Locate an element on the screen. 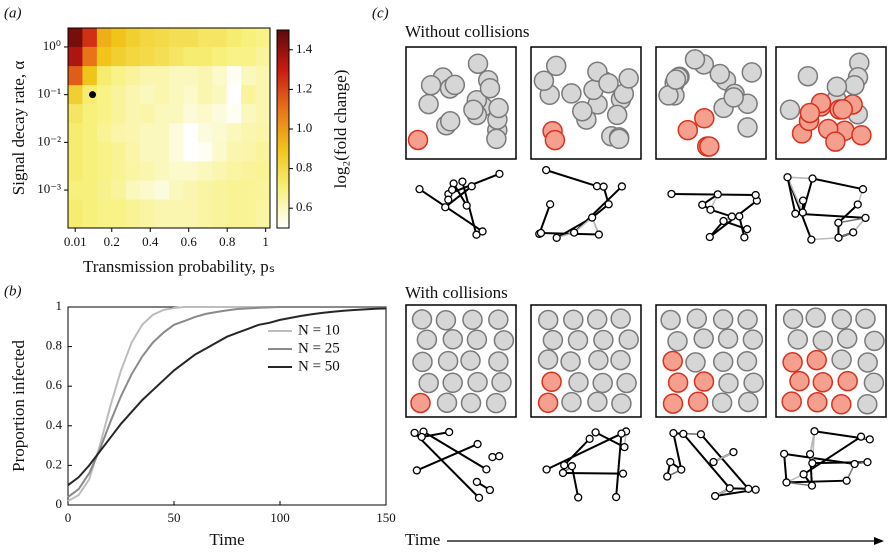  legend-label: N = 25 is located at coordinates (319, 348).